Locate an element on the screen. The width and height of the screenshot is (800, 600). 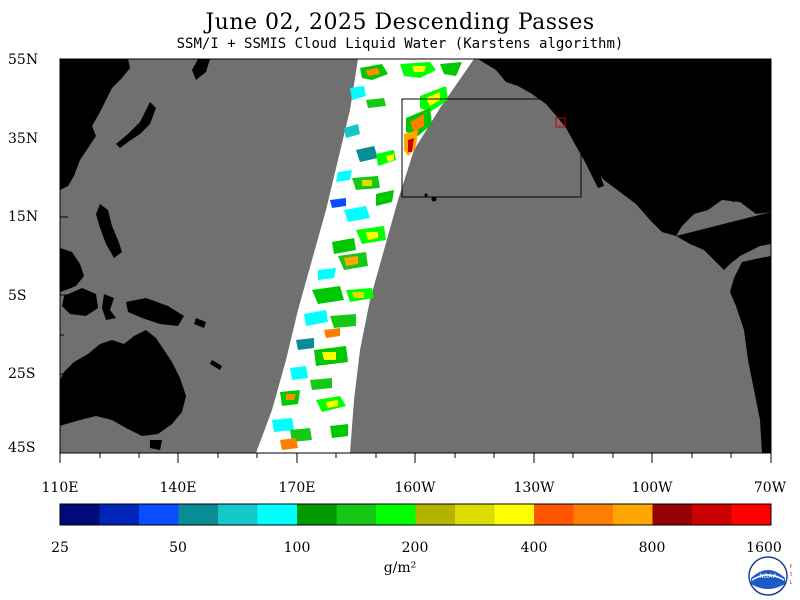
colorbar-units: g/m² is located at coordinates (400, 568).